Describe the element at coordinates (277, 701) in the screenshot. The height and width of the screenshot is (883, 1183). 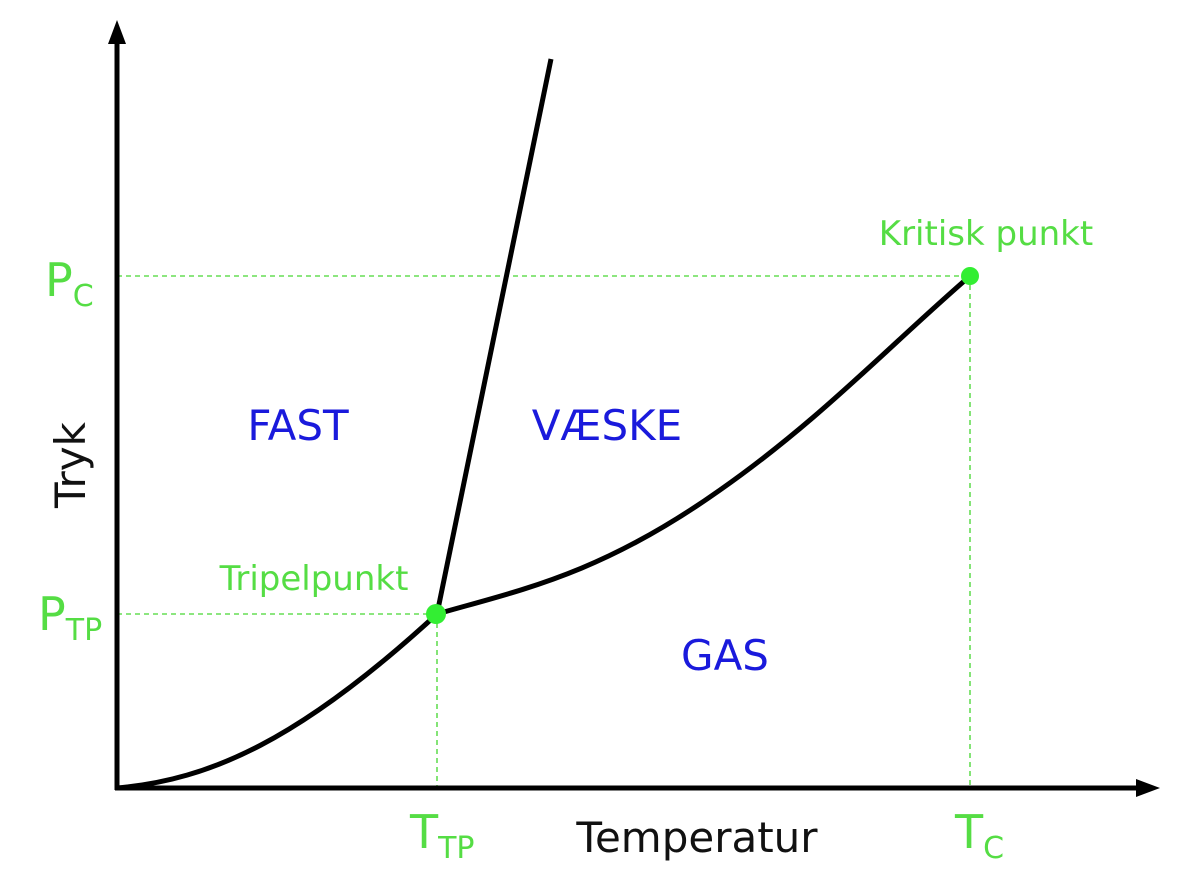
I see `sublimation-curve` at that location.